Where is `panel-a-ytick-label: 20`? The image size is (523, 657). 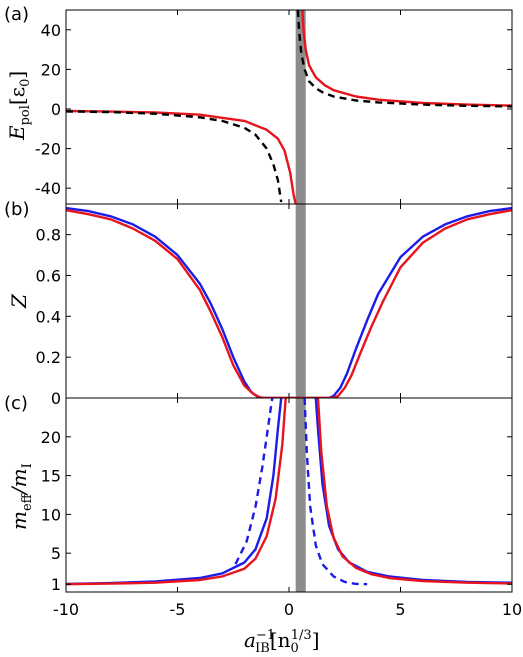
panel-a-ytick-label: 20 is located at coordinates (51, 69).